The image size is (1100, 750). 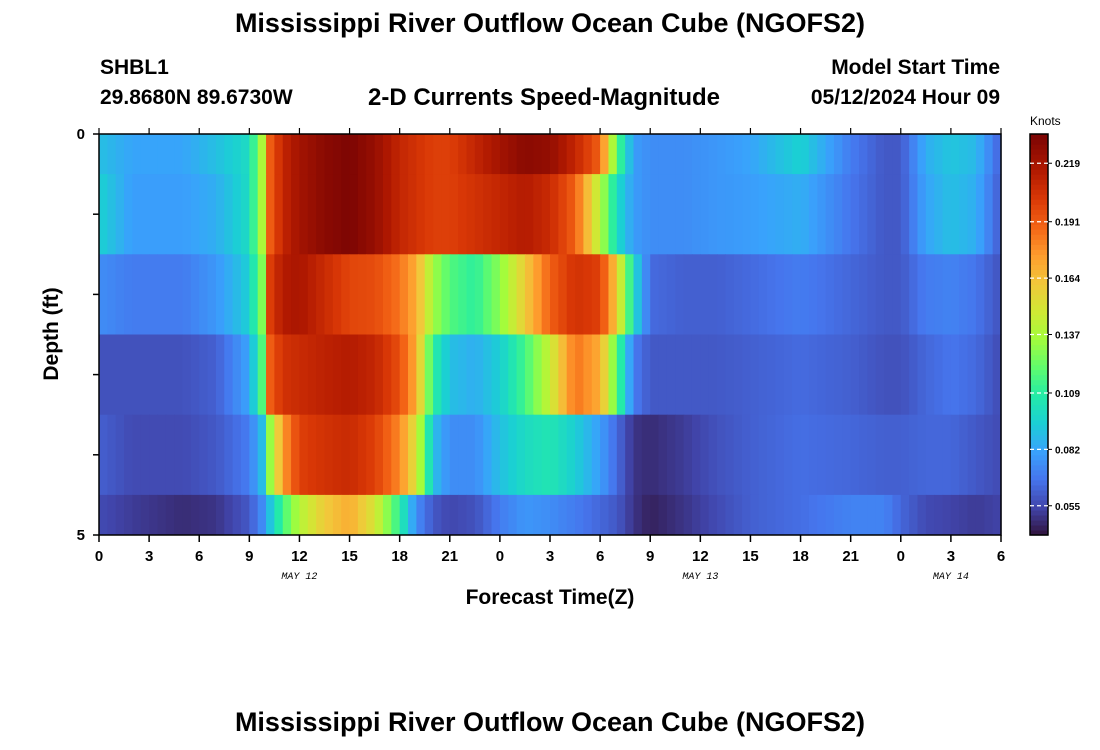 I want to click on x-tick-label: 18, so click(x=399, y=556).